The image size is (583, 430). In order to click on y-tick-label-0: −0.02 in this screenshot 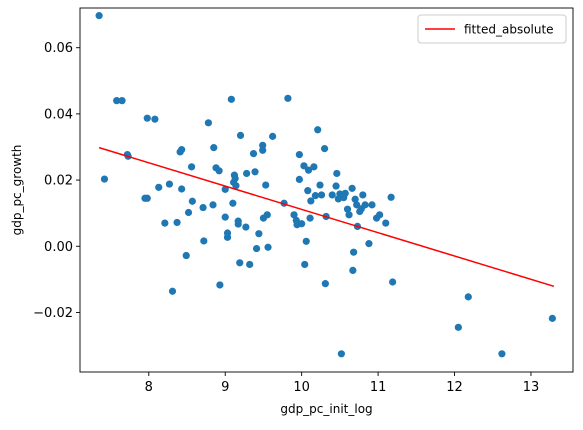, I will do `click(53, 313)`.